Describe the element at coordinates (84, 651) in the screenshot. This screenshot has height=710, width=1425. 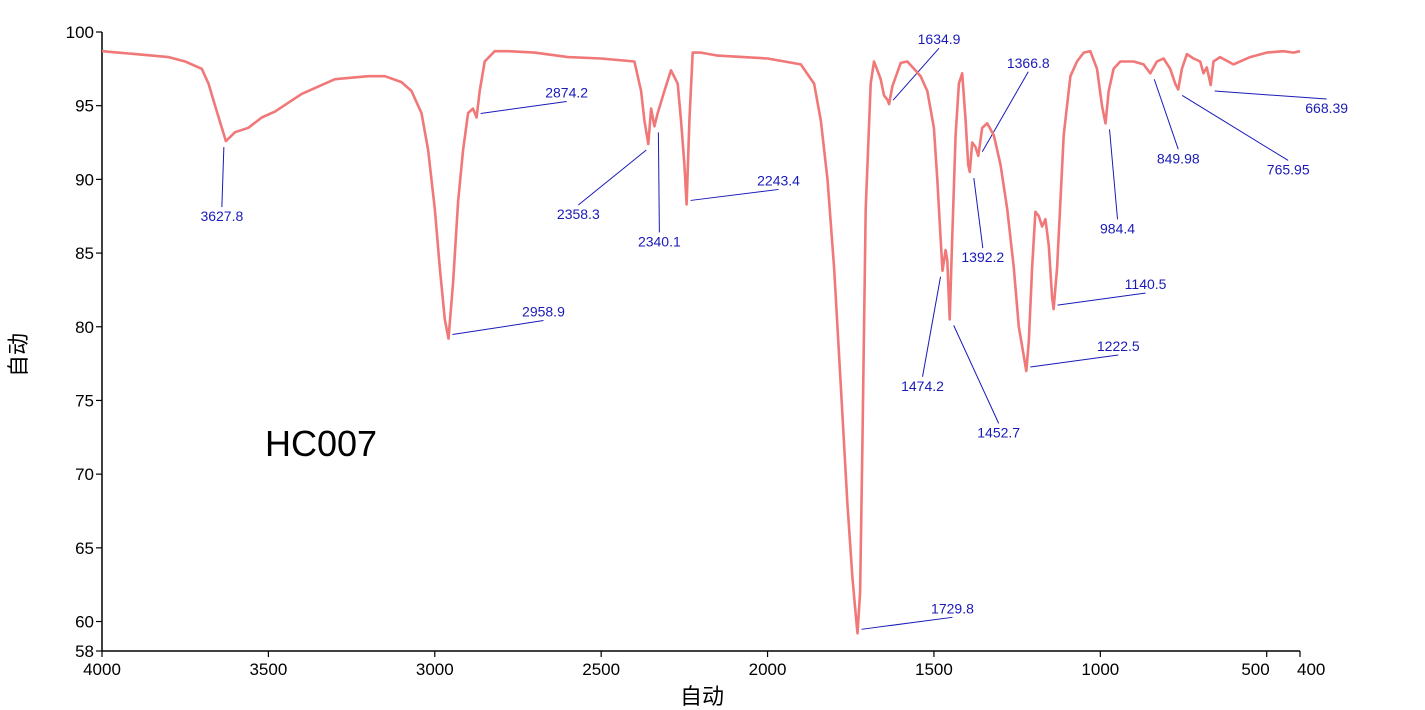
I see `y-tick-label: 58` at that location.